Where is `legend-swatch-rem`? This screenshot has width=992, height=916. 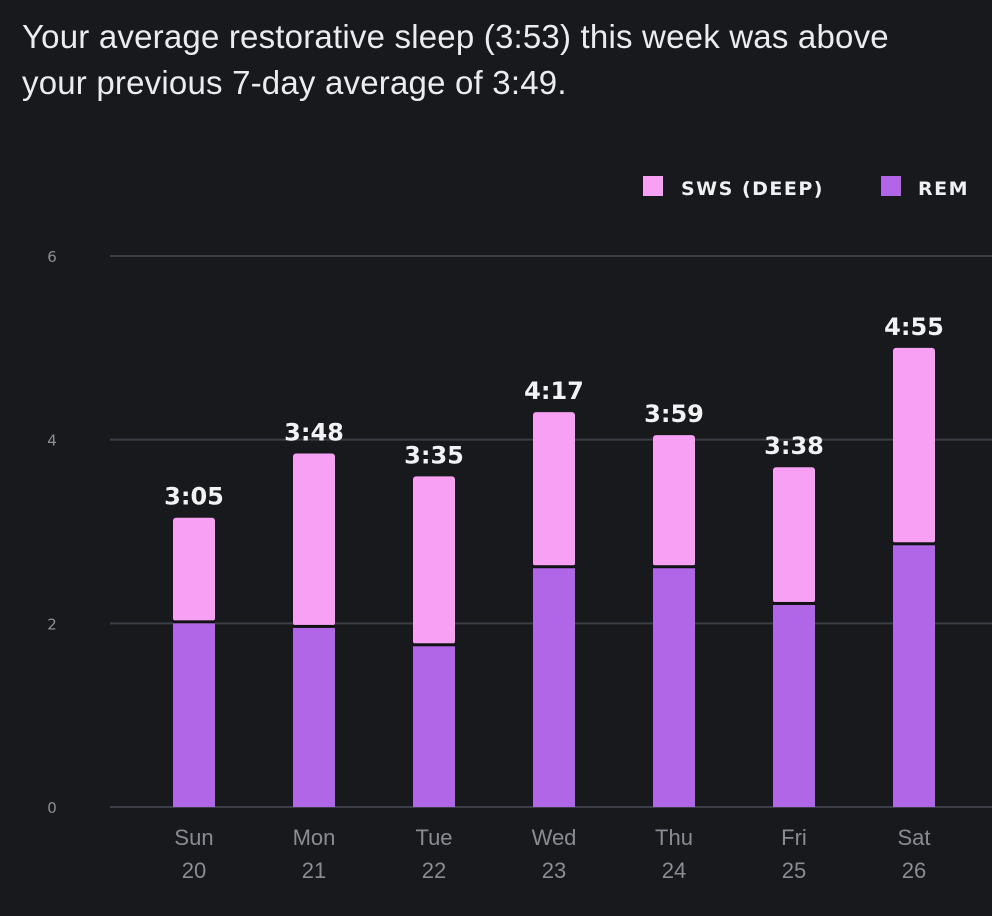 legend-swatch-rem is located at coordinates (891, 186).